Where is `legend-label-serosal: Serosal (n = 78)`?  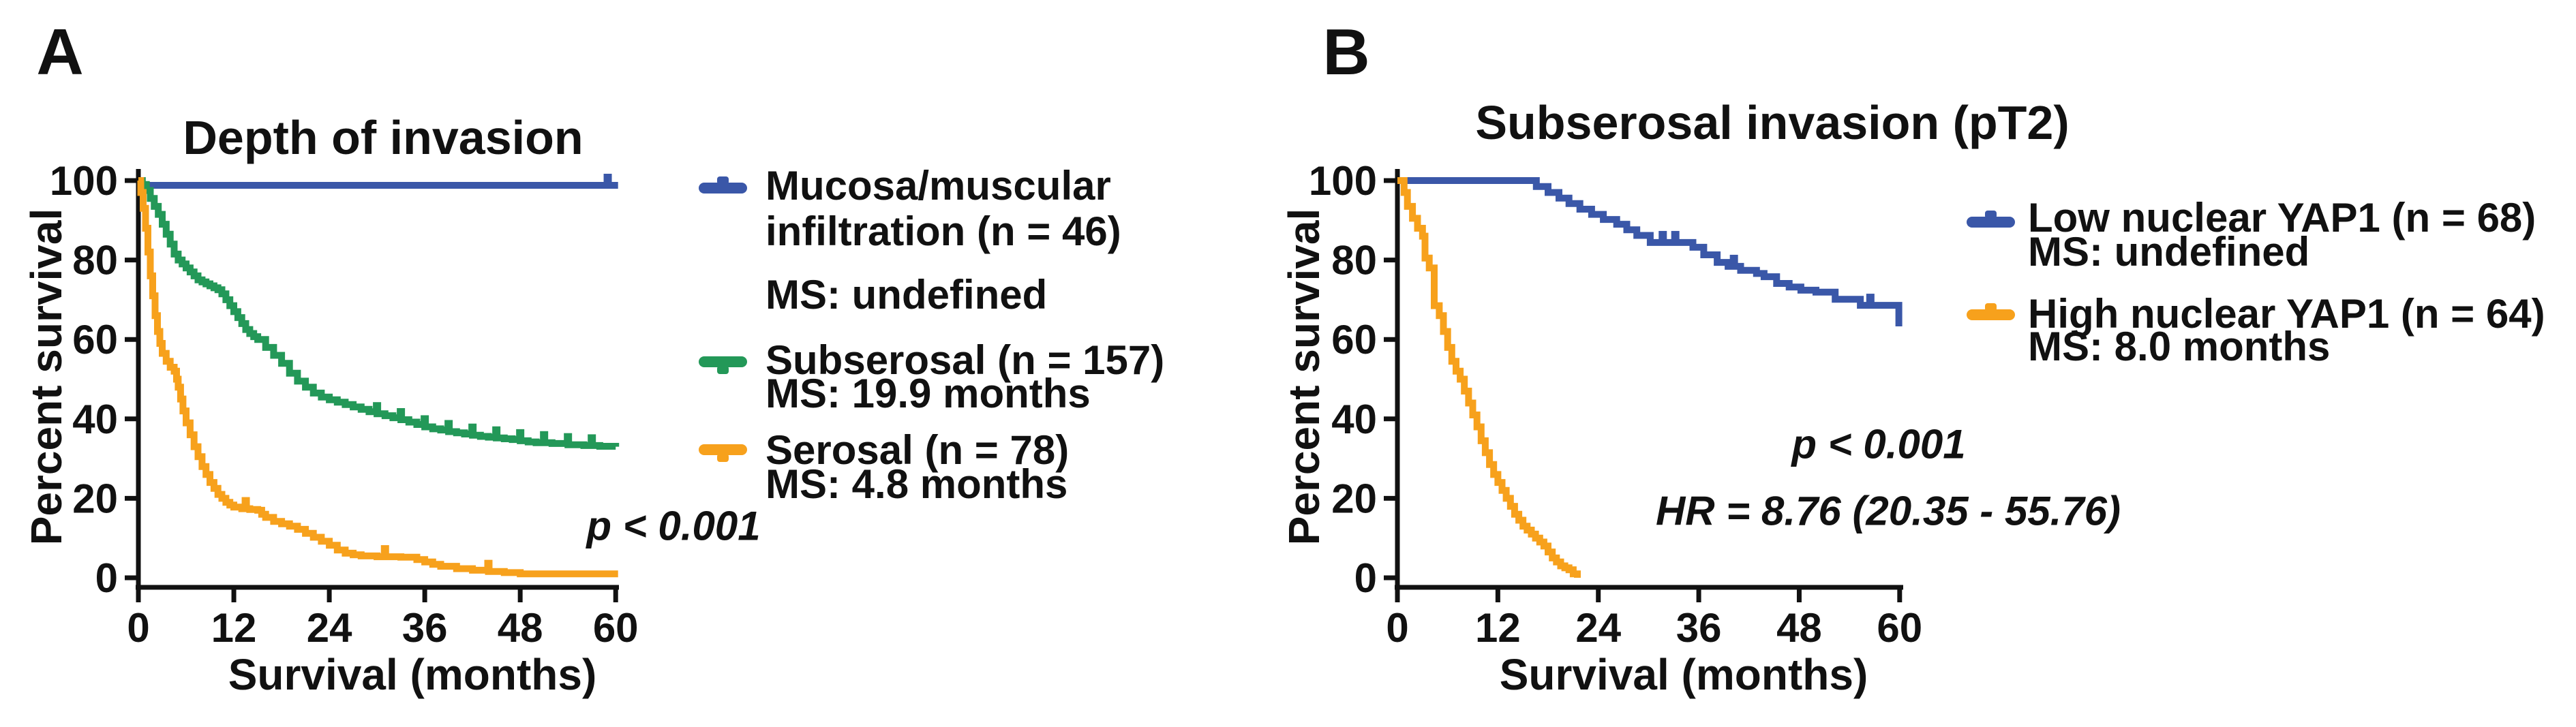 legend-label-serosal: Serosal (n = 78) is located at coordinates (918, 450).